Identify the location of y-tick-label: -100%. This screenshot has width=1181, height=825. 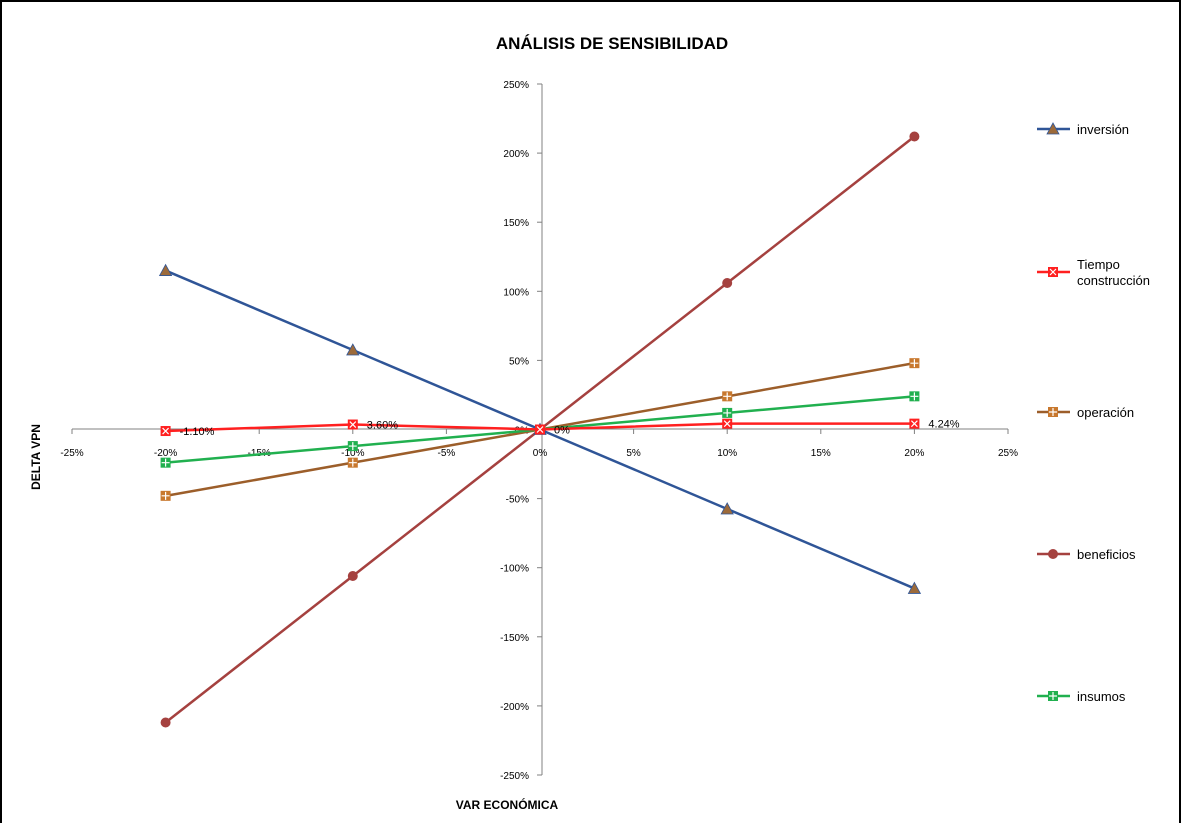
(514, 569).